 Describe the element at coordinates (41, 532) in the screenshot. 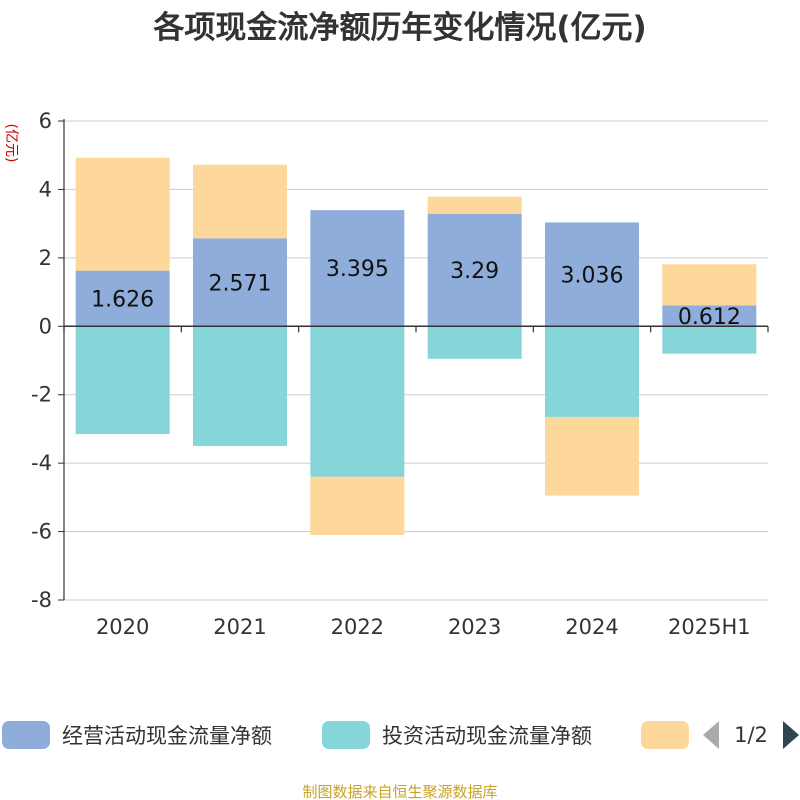

I see `y-tick-label: -6` at that location.